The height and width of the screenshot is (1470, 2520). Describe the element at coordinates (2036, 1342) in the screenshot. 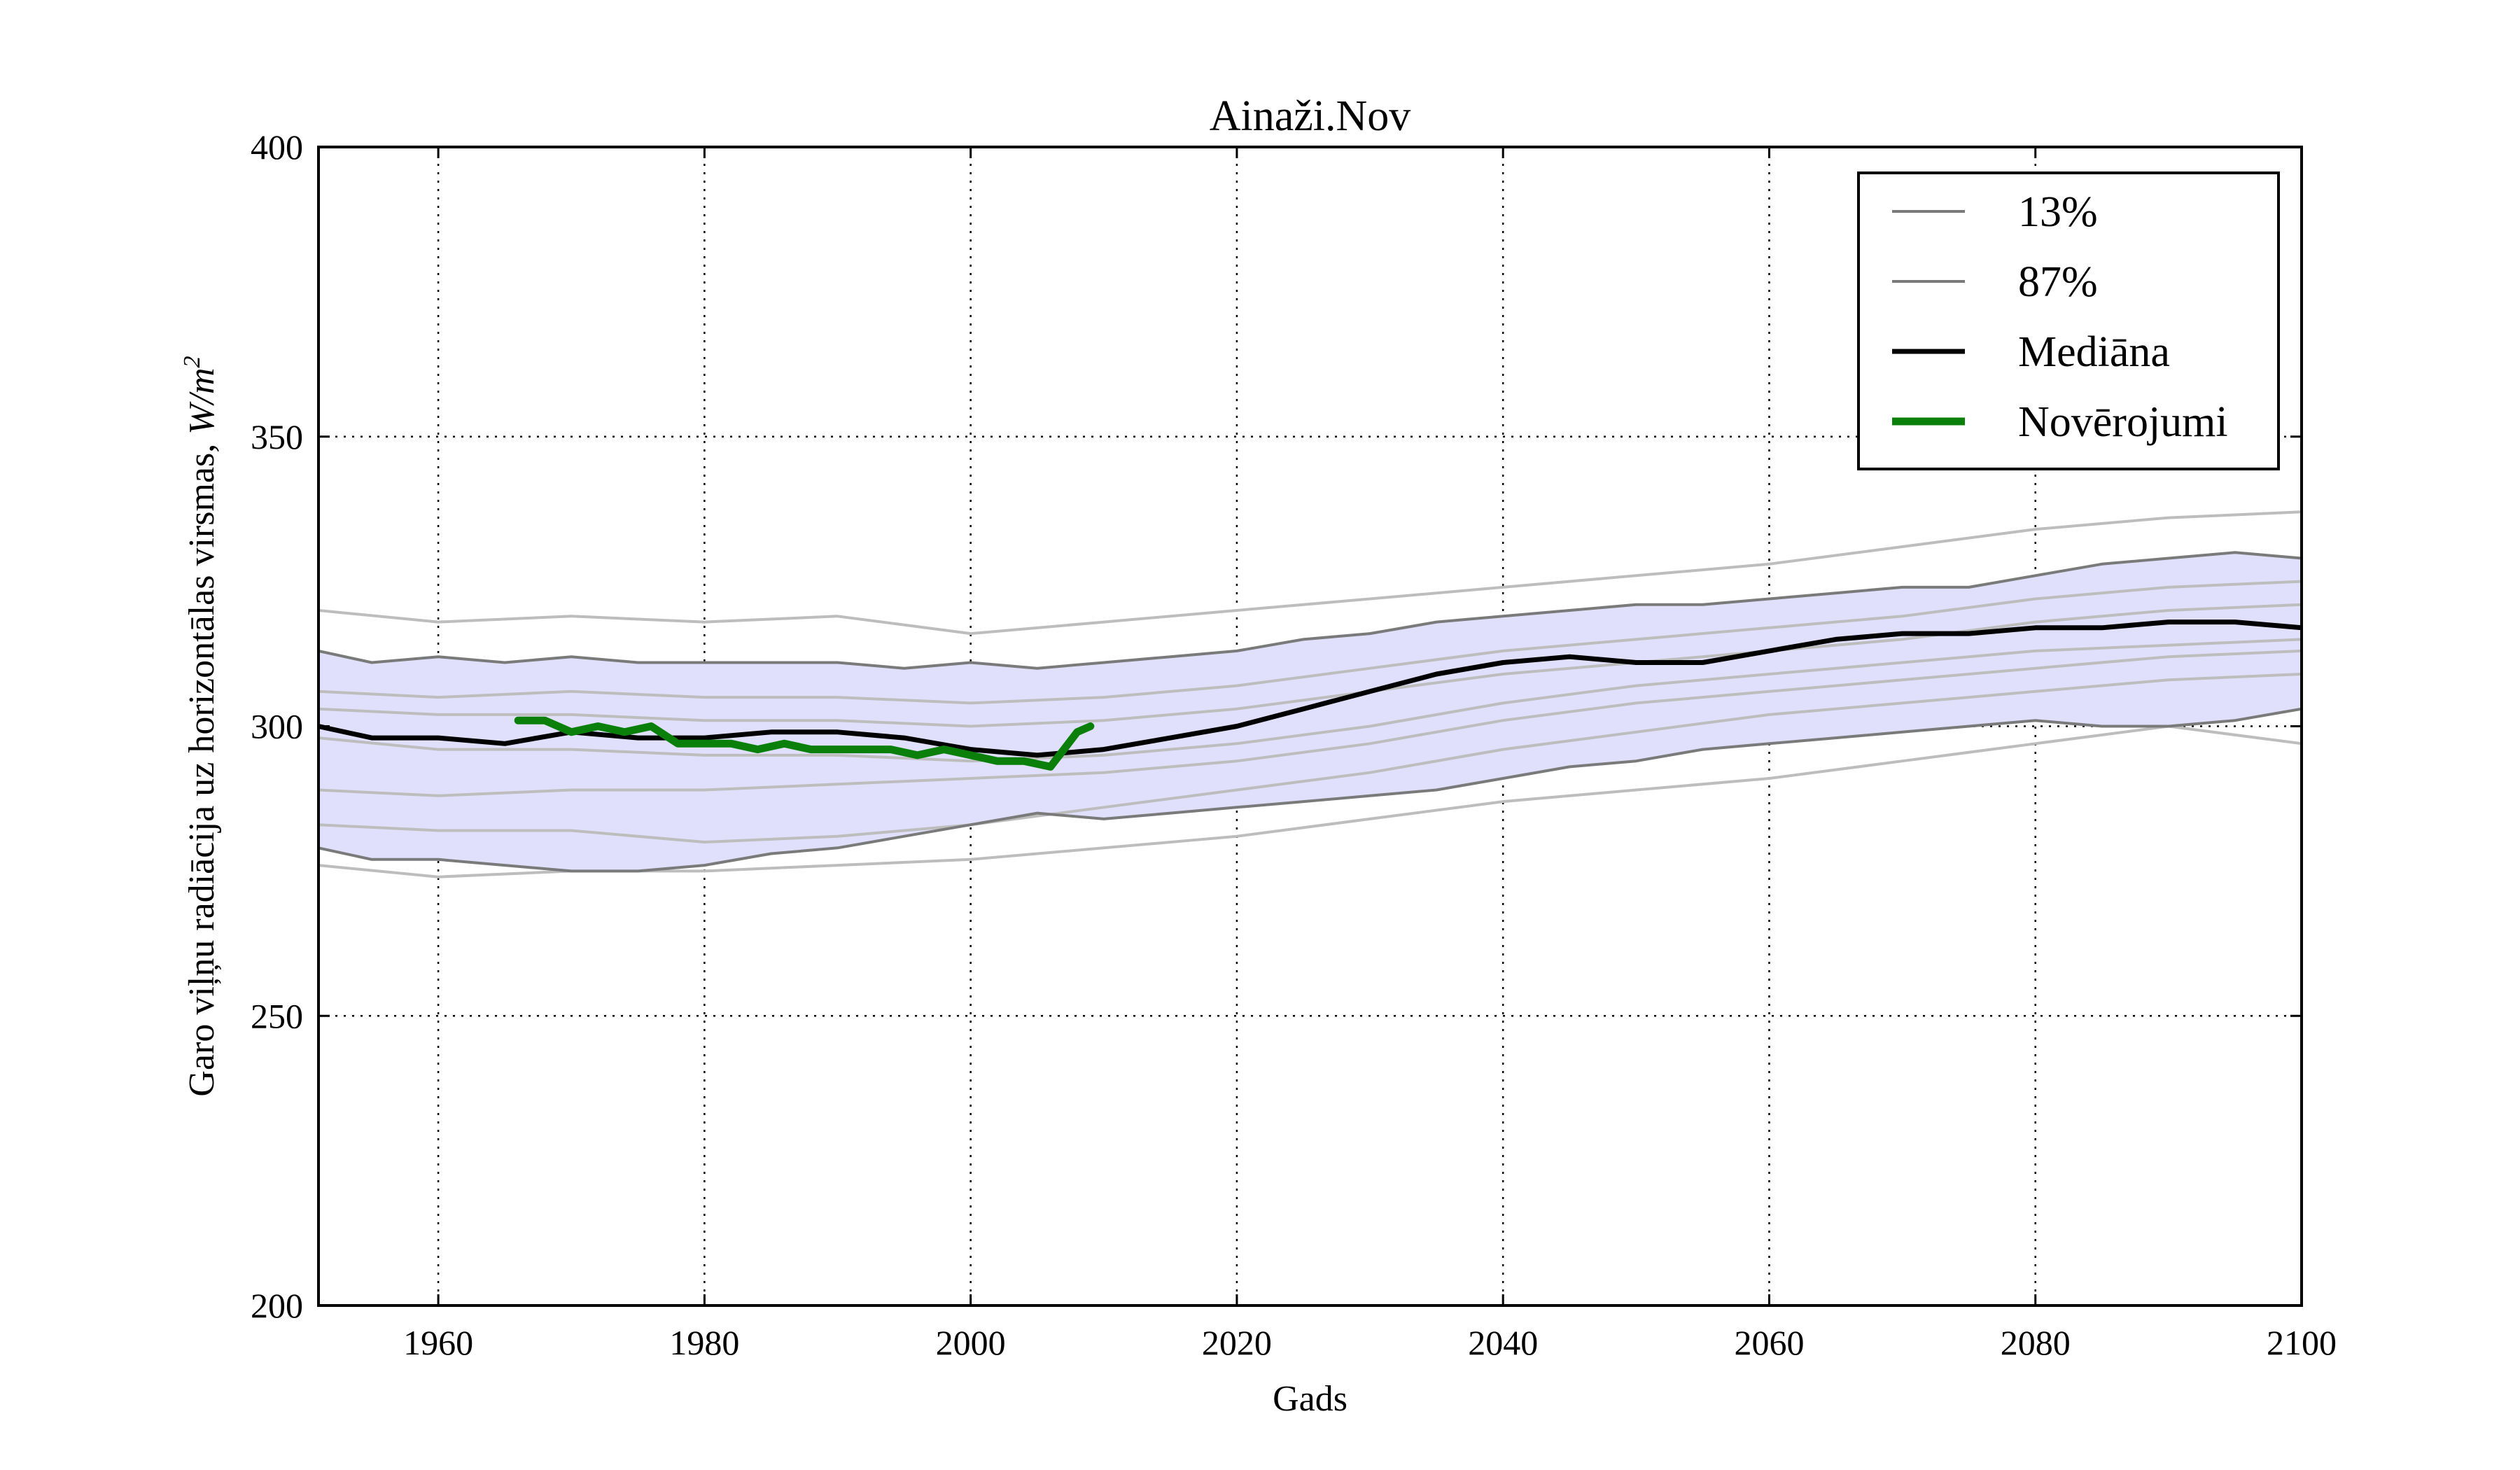

I see `x-tick-label: 2080` at that location.